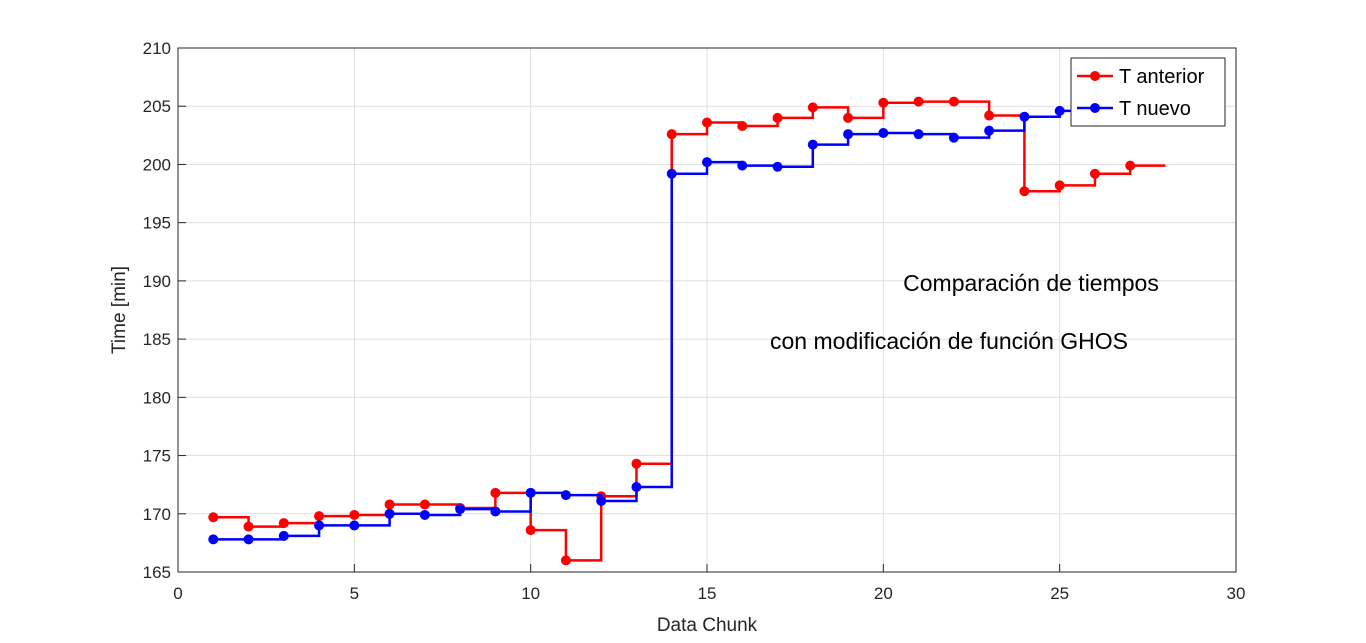 This screenshot has height=643, width=1366. Describe the element at coordinates (1059, 593) in the screenshot. I see `x-tick-label: 25` at that location.